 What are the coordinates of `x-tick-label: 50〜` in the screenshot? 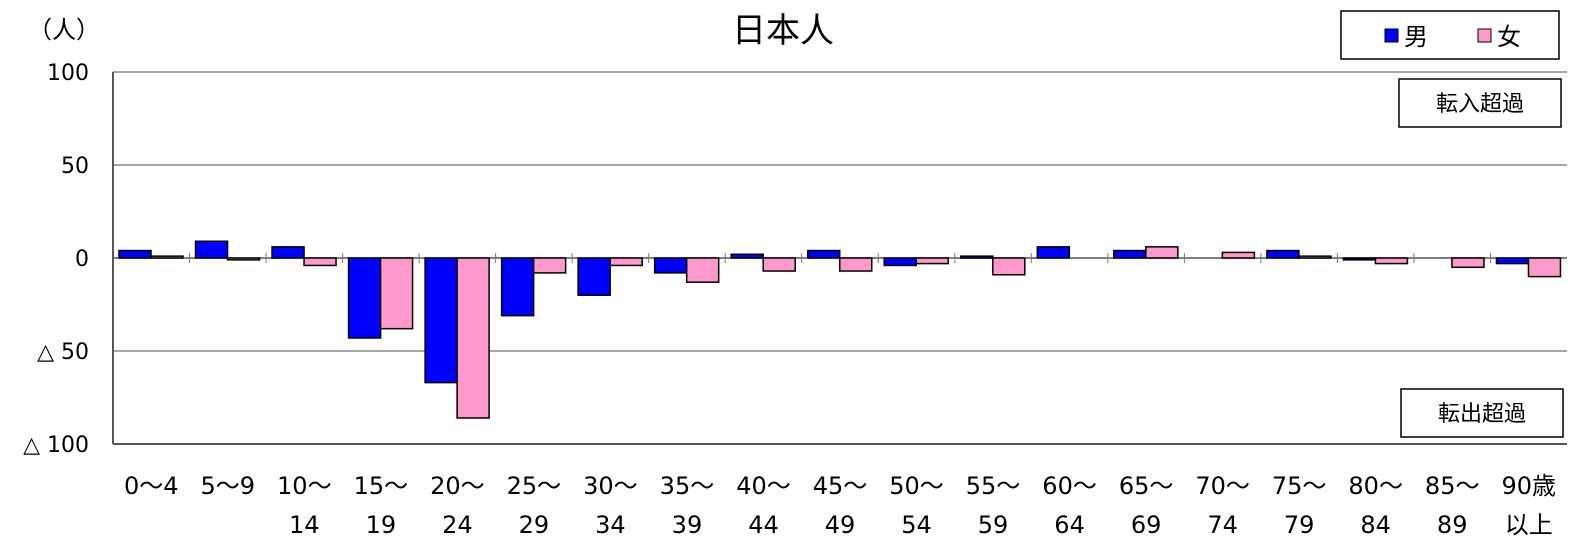 It's located at (916, 486).